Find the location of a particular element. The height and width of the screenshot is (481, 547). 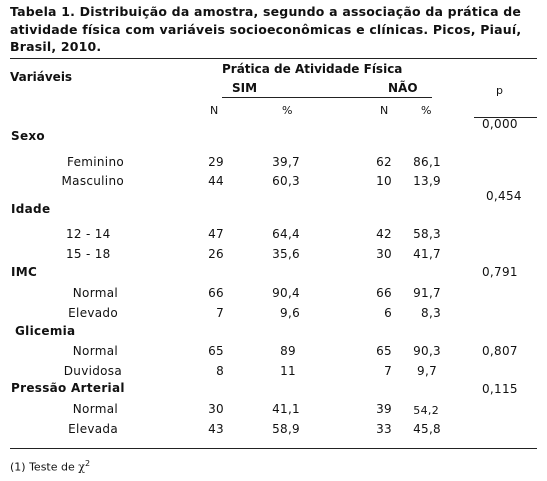

row-label: Duvidosa is located at coordinates (92, 371).